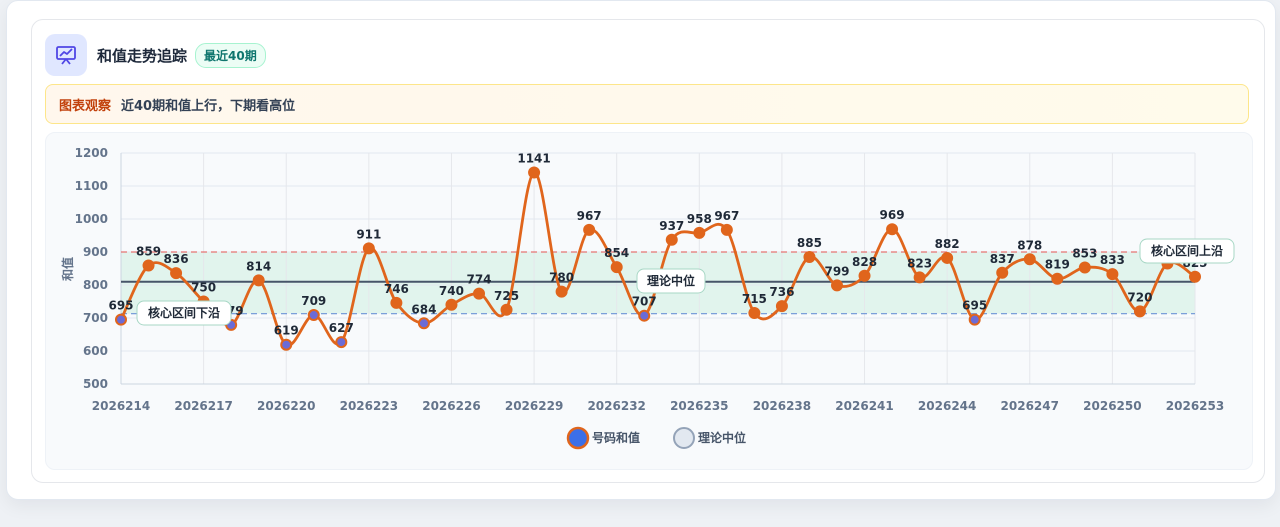 The height and width of the screenshot is (527, 1280). What do you see at coordinates (95, 318) in the screenshot?
I see `y-tick-label: 700` at bounding box center [95, 318].